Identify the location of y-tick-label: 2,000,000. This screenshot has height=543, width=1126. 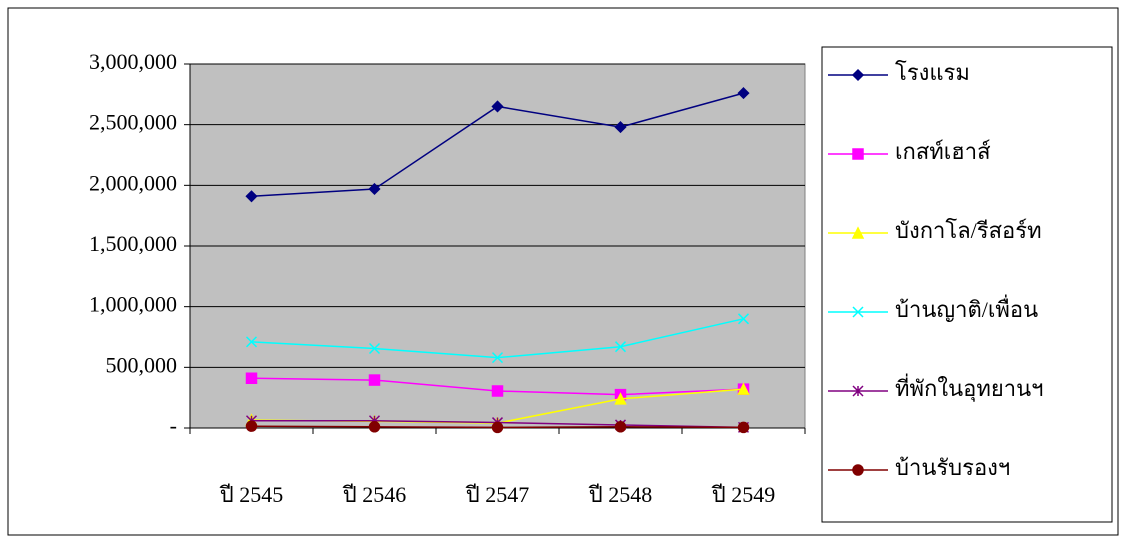
(133, 182).